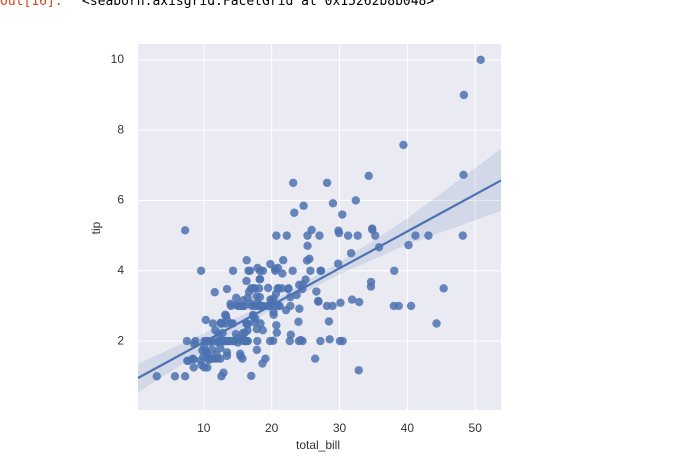 This screenshot has width=700, height=476. What do you see at coordinates (318, 445) in the screenshot?
I see `x-axis-label: total_bill` at bounding box center [318, 445].